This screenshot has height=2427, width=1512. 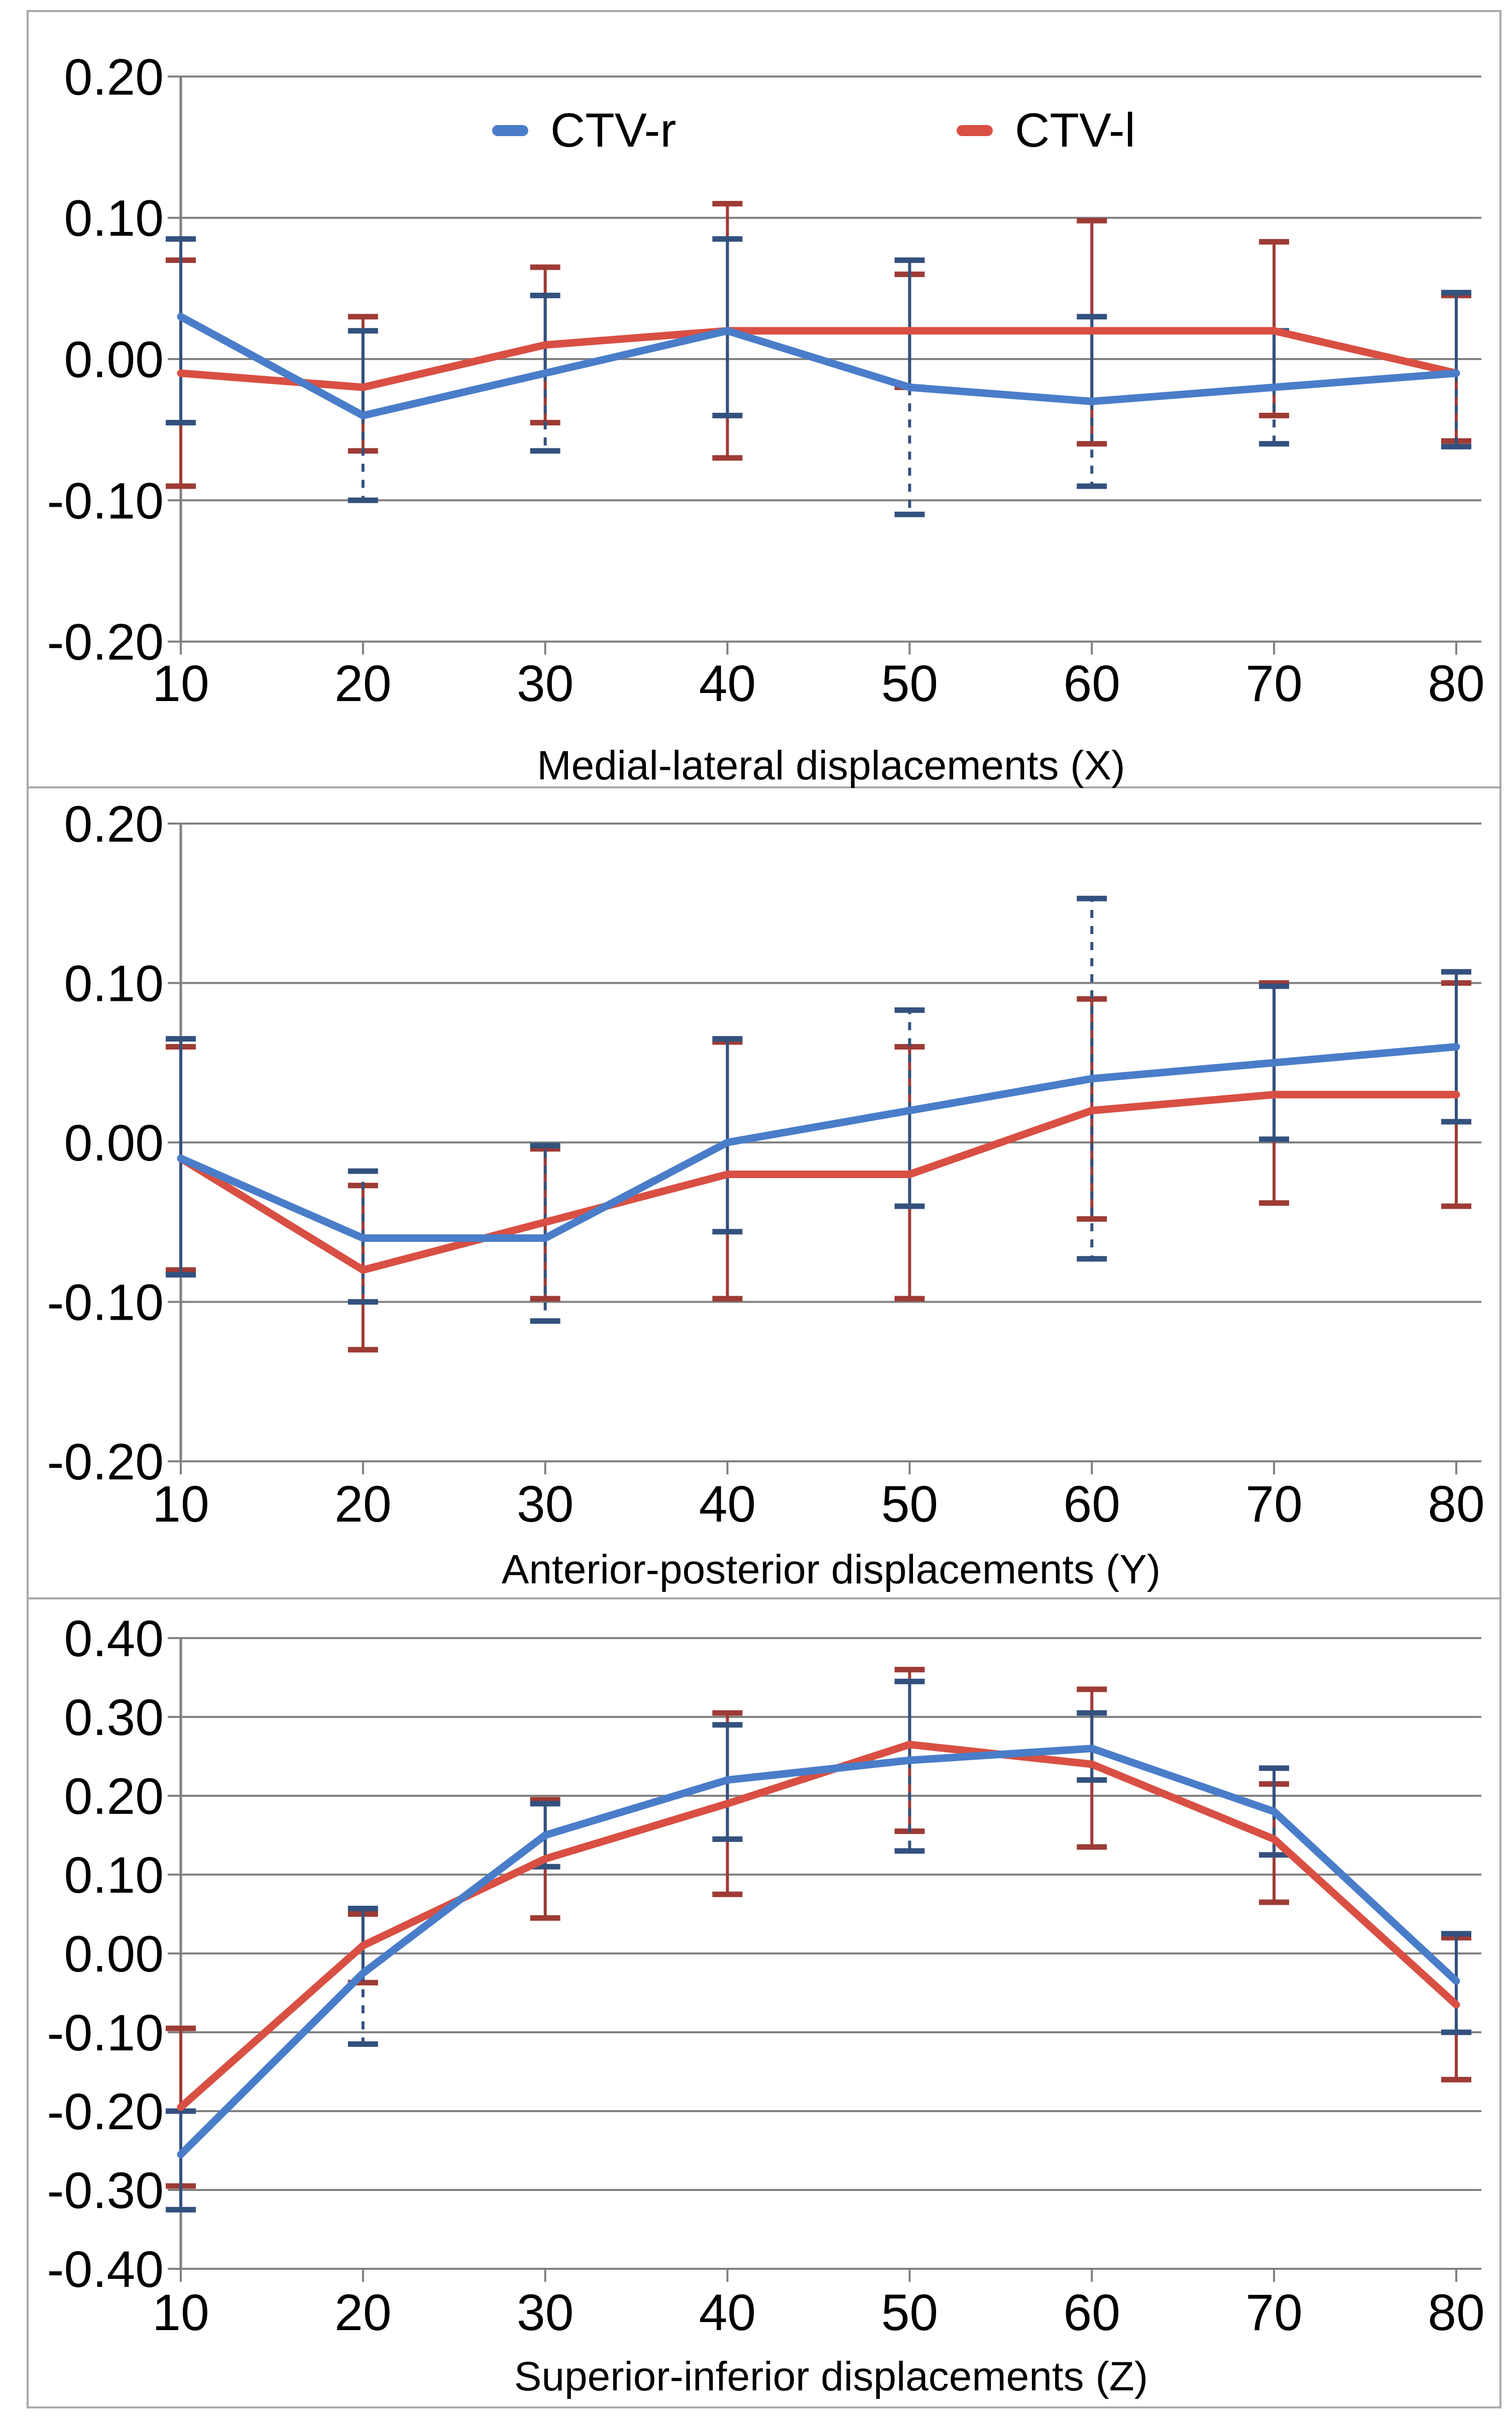 What do you see at coordinates (831, 1569) in the screenshot?
I see `chart-title-y: Anterior-posterior displacements (Y)` at bounding box center [831, 1569].